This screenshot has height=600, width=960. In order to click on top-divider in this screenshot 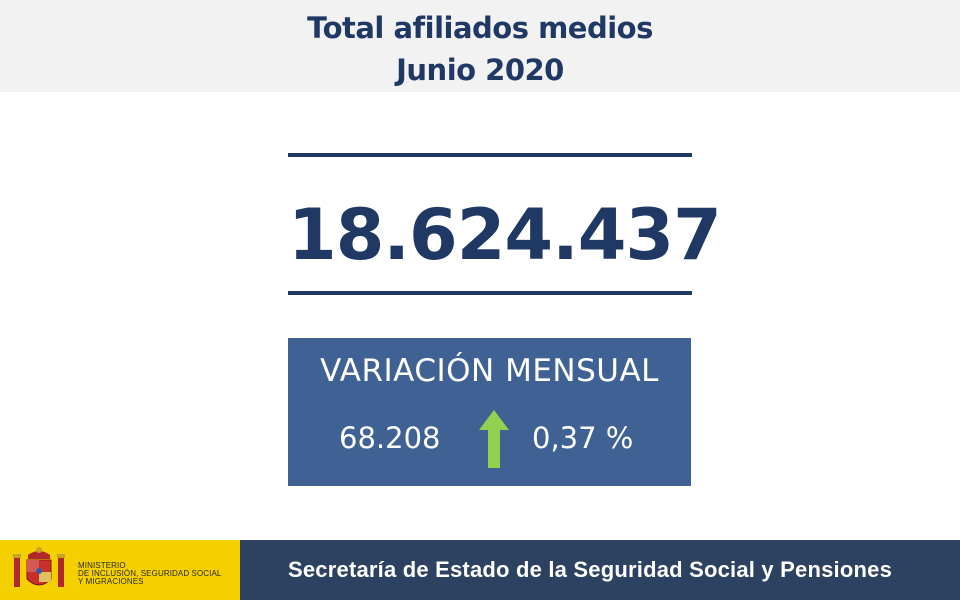, I will do `click(490, 155)`.